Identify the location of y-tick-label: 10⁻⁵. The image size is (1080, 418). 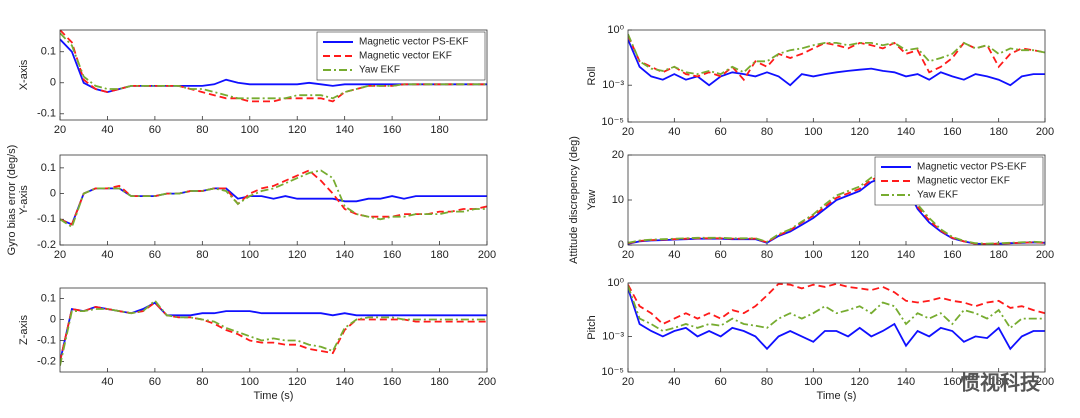
(612, 122).